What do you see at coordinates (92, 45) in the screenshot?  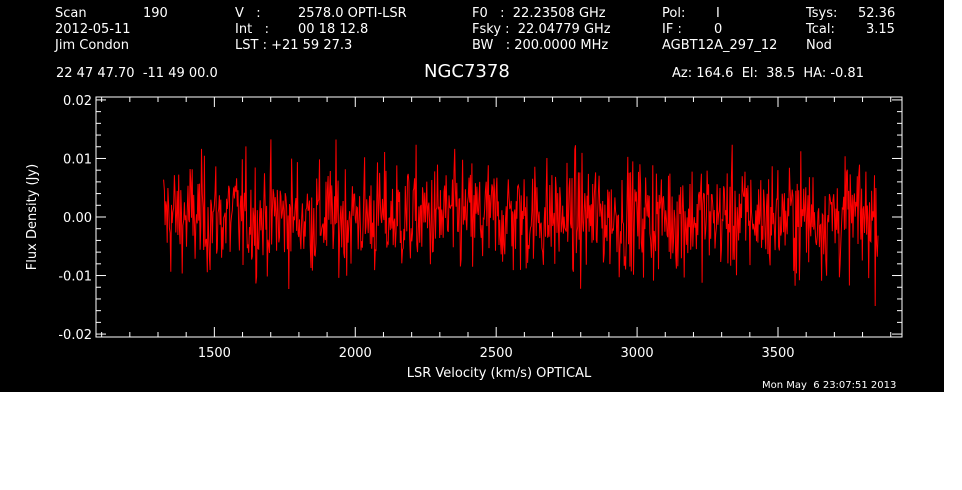 I see `observer-text: Jim Condon` at bounding box center [92, 45].